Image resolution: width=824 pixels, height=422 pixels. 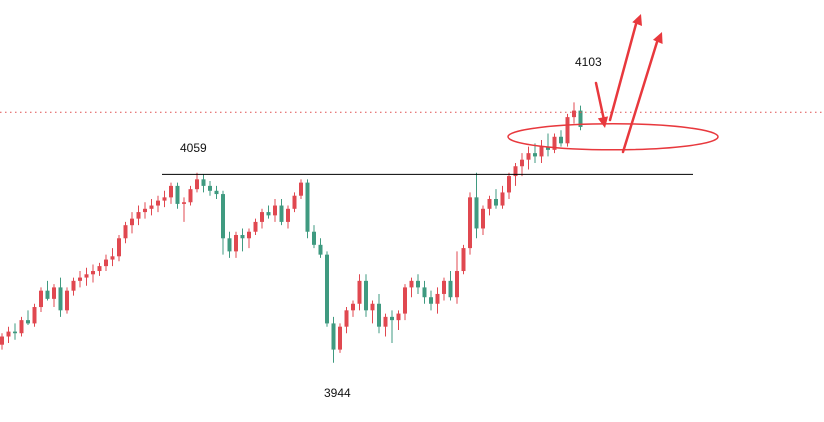 What do you see at coordinates (623, 72) in the screenshot?
I see `upward-arrow-1-shaft` at bounding box center [623, 72].